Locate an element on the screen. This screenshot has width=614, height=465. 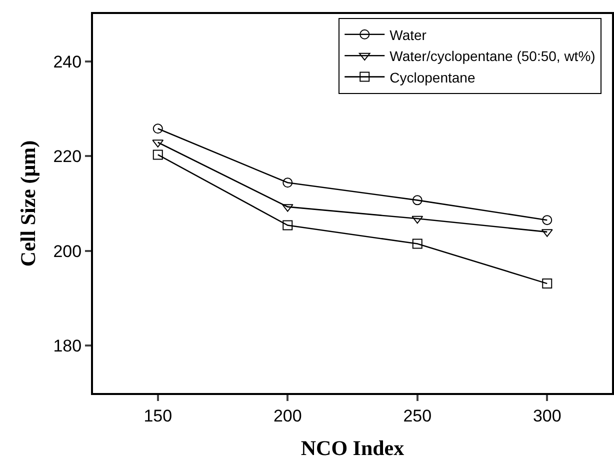
legend-label: Water is located at coordinates (408, 34).